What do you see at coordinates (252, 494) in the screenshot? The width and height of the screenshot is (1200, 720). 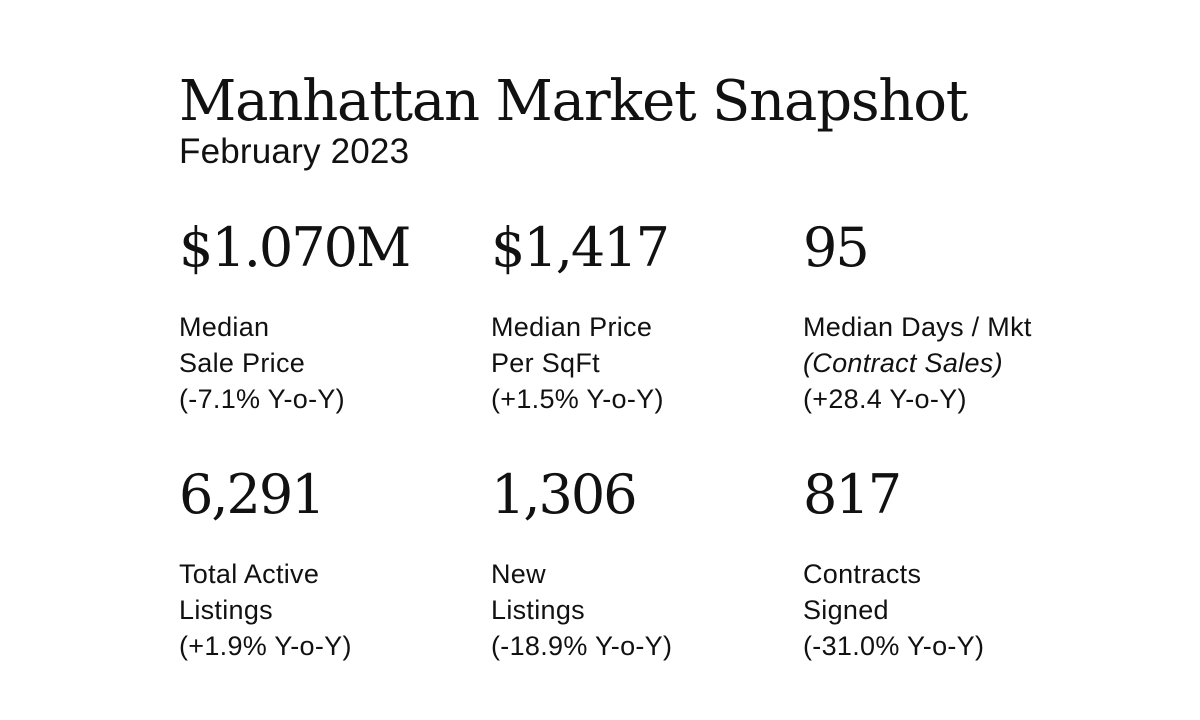 I see `stat-value: 6,291` at bounding box center [252, 494].